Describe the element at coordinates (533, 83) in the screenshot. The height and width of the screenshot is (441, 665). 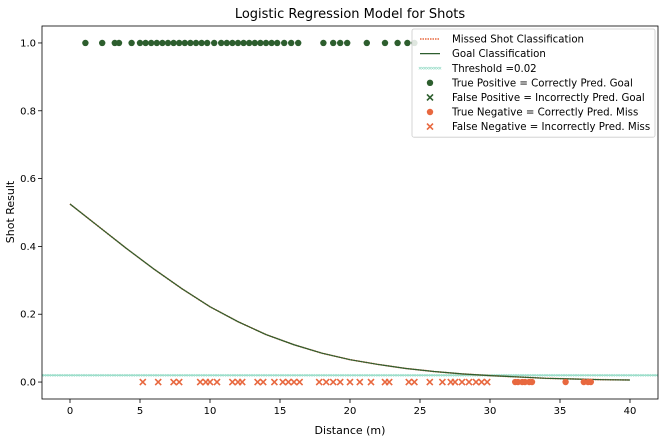
I see `legend-box` at that location.